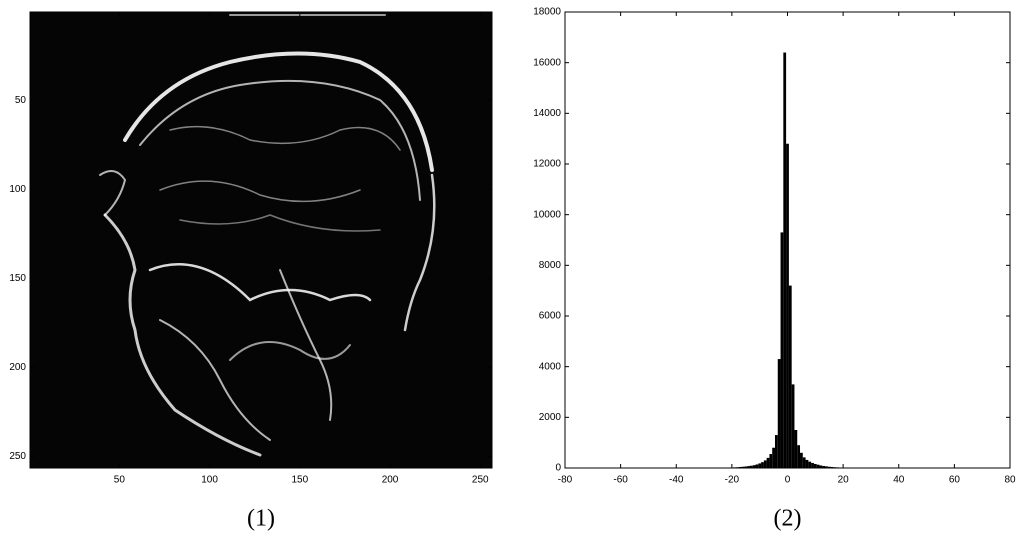  I want to click on caption: (2), so click(788, 519).